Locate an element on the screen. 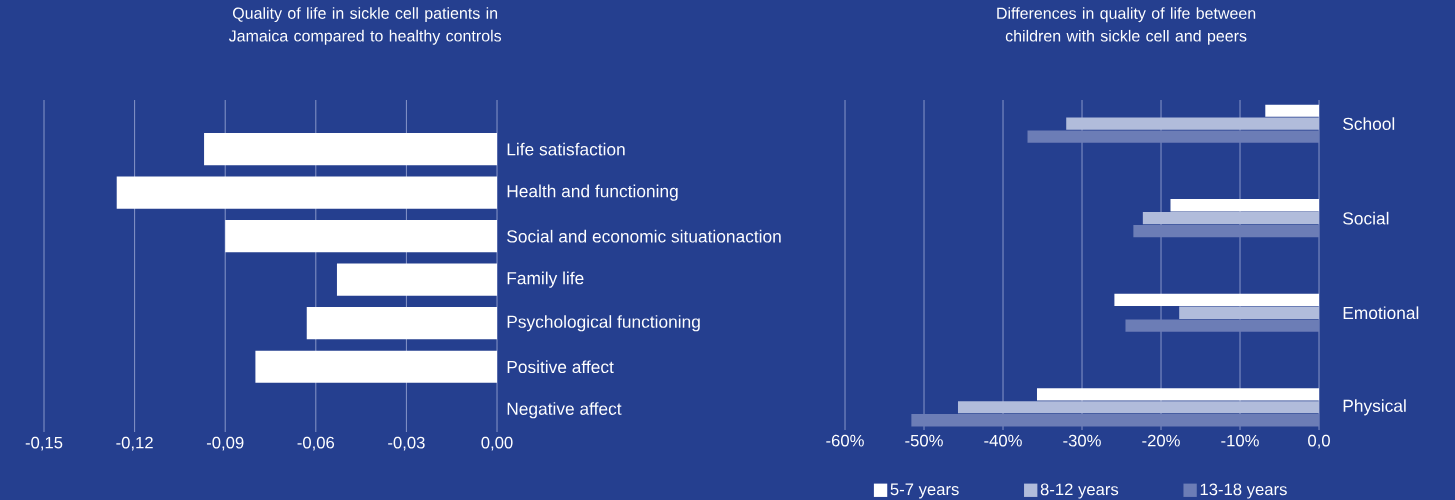 This screenshot has width=1455, height=500. y-tick-label: Negative affect is located at coordinates (564, 410).